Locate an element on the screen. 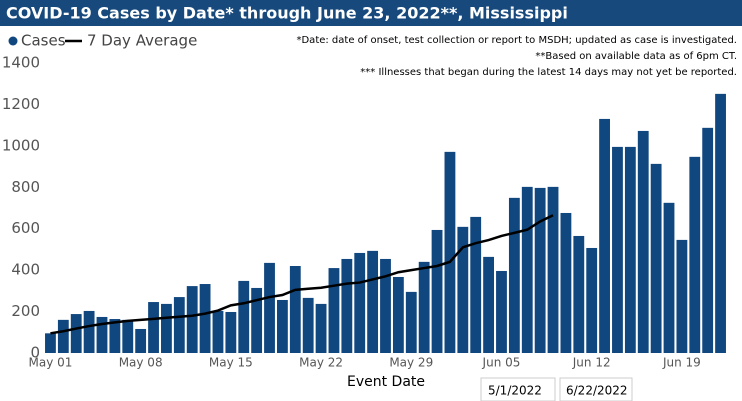  y-tick-label: 200 is located at coordinates (25, 311).